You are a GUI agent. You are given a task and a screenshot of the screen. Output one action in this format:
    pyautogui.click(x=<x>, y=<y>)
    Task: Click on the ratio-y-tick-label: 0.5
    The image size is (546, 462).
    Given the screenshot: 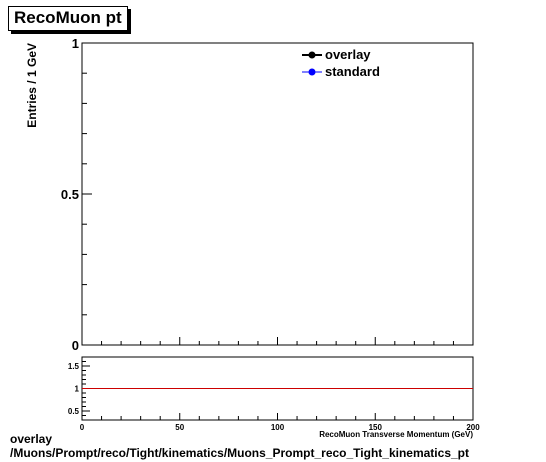 What is the action you would take?
    pyautogui.click(x=74, y=411)
    